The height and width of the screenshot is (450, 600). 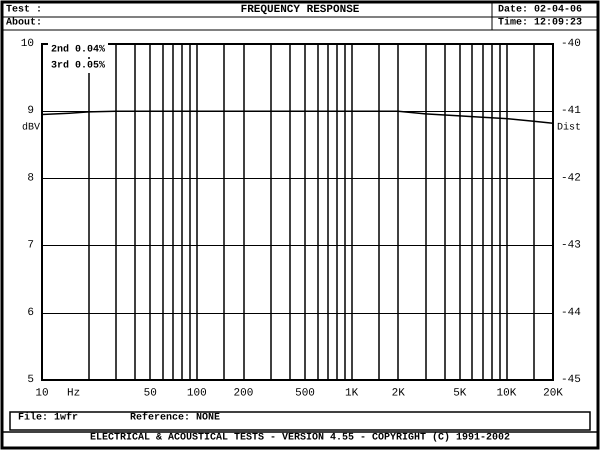 What do you see at coordinates (571, 246) in the screenshot?
I see `y2-tick-label: -43` at bounding box center [571, 246].